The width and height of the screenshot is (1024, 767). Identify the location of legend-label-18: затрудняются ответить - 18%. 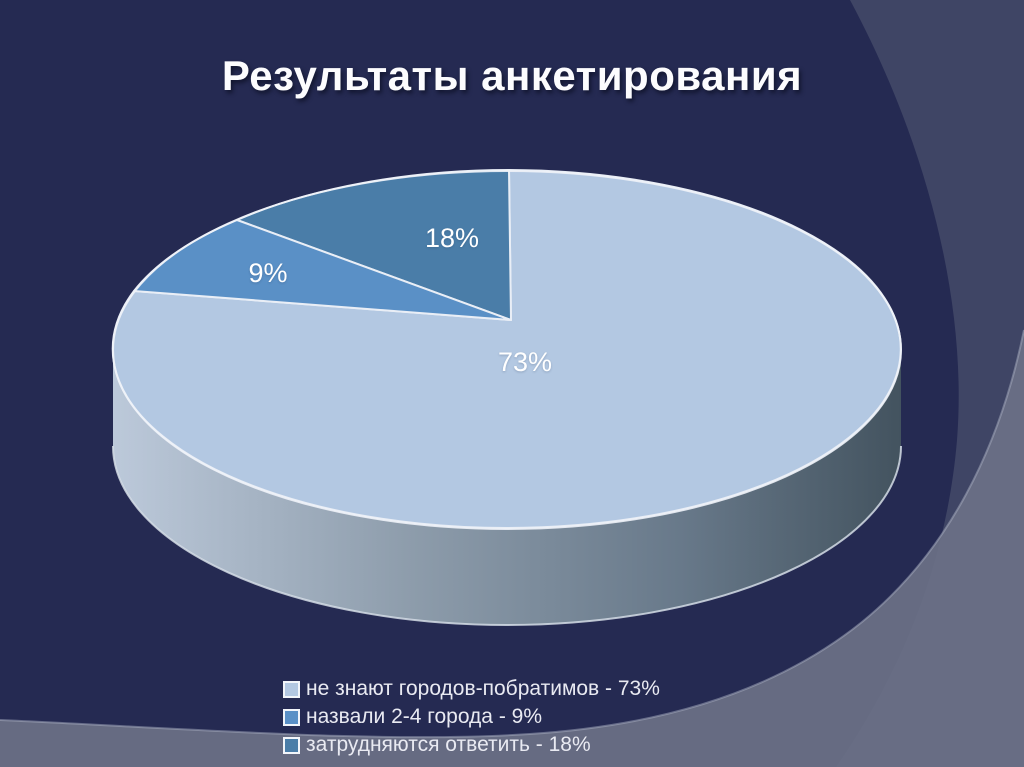
(448, 744).